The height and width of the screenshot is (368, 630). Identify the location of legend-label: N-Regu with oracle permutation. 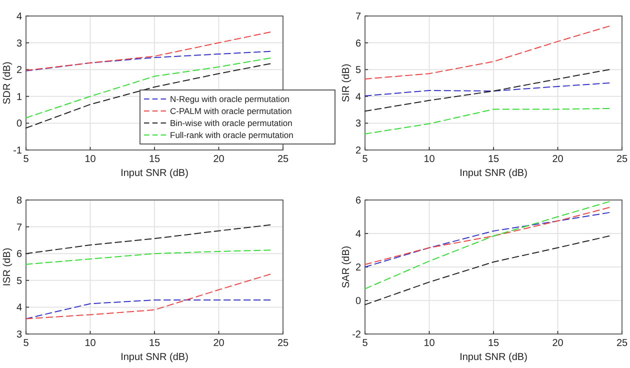
(230, 99).